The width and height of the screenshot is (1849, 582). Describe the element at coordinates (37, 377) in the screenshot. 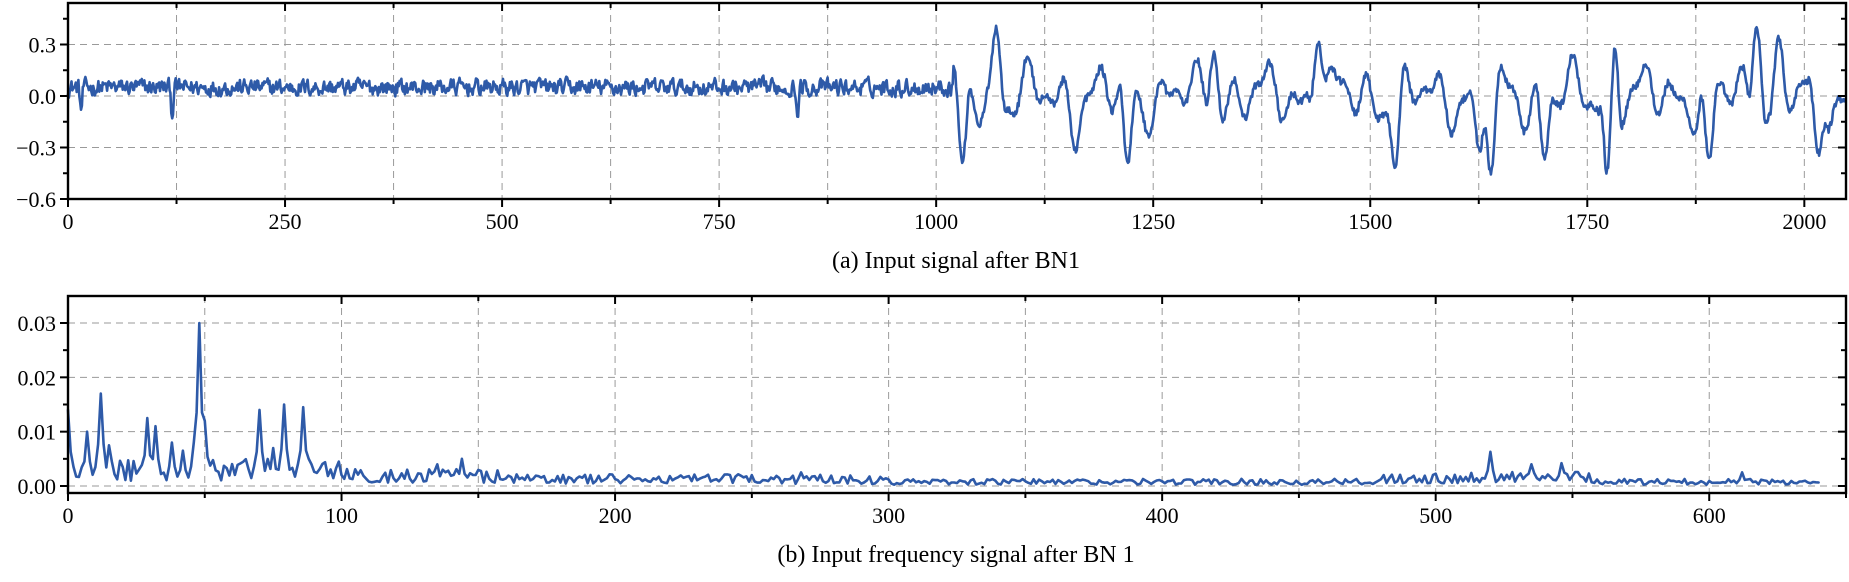

I see `y-tick-label: 0.02` at that location.